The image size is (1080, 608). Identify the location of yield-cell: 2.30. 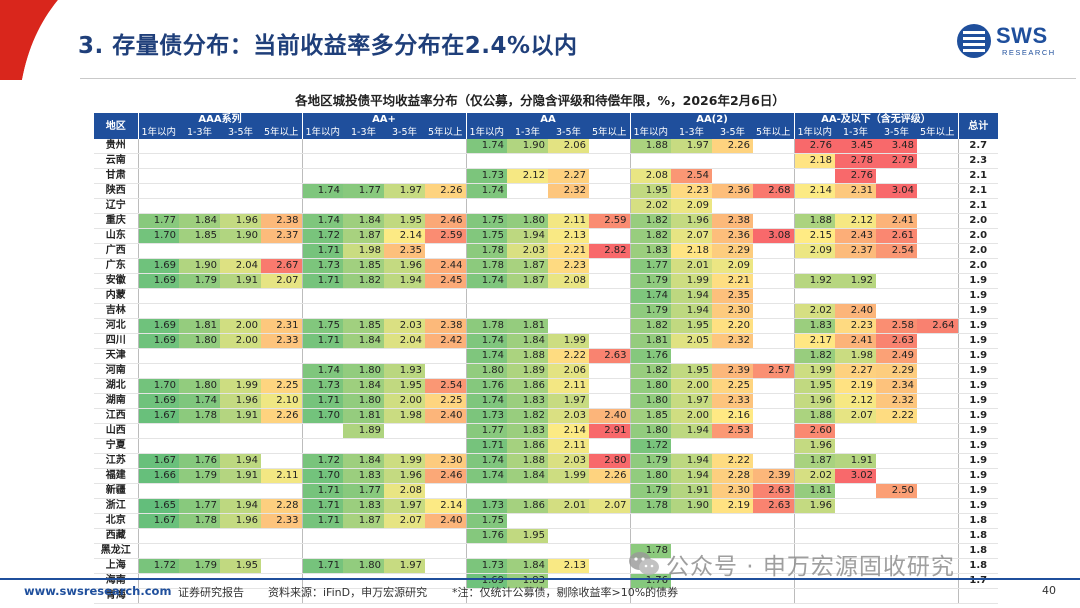
(732, 491).